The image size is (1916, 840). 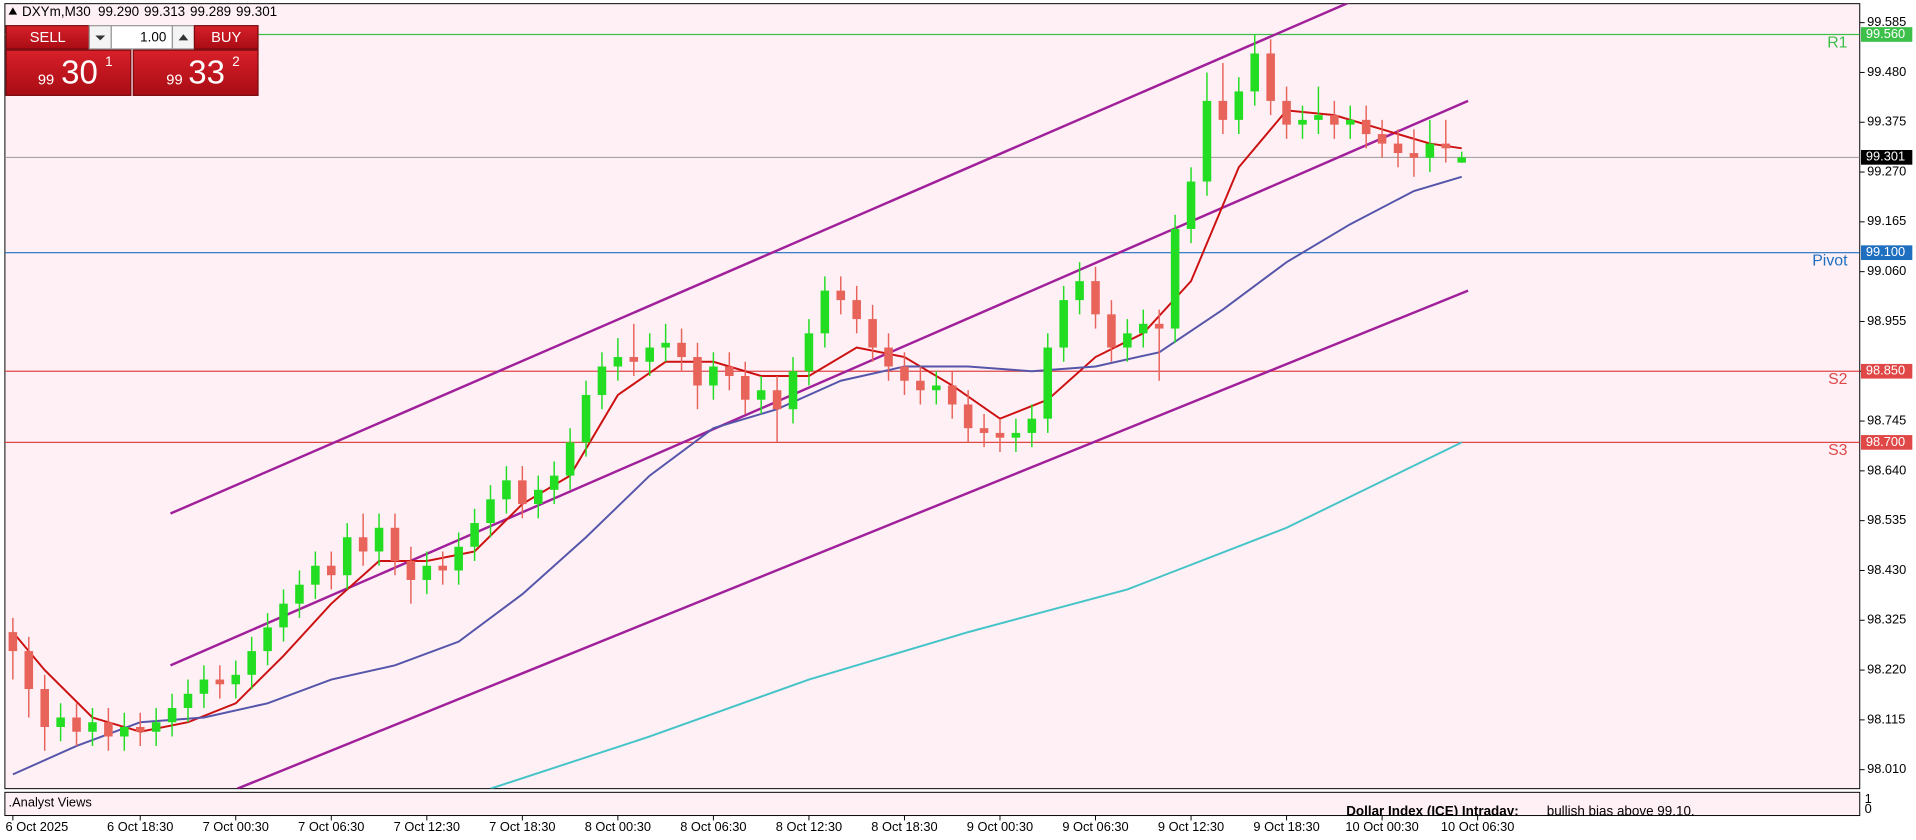 I want to click on x-tick-label: 7 Oct 12:30, so click(x=427, y=826).